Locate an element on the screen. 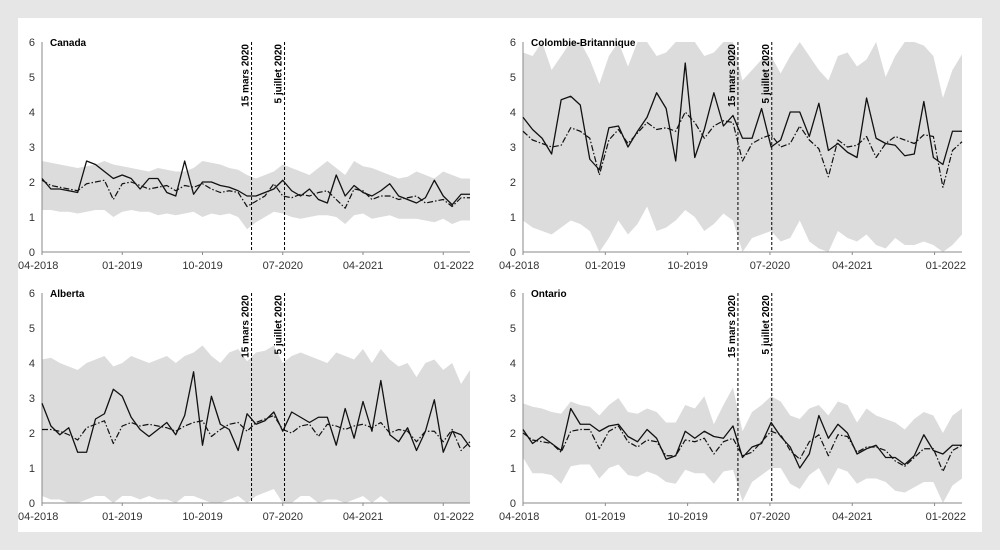 This screenshot has width=1000, height=550. panel-title: Canada is located at coordinates (68, 43).